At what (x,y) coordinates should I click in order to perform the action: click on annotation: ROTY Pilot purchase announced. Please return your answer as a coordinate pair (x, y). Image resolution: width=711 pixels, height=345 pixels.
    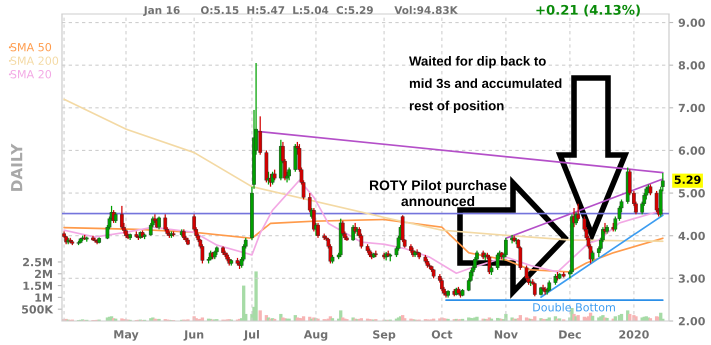
    Looking at the image, I should click on (438, 193).